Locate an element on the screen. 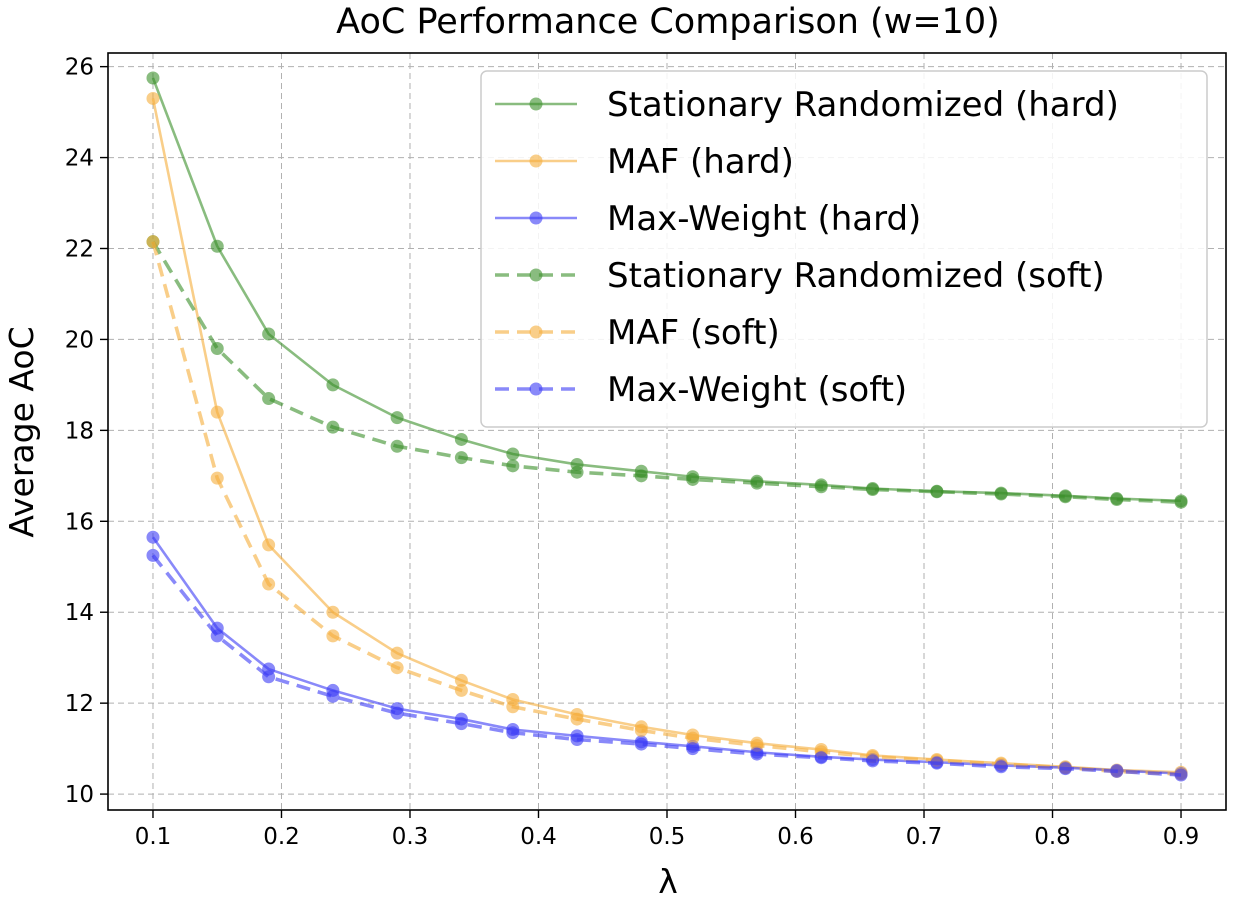  y-tick-label: 16 is located at coordinates (79, 522).